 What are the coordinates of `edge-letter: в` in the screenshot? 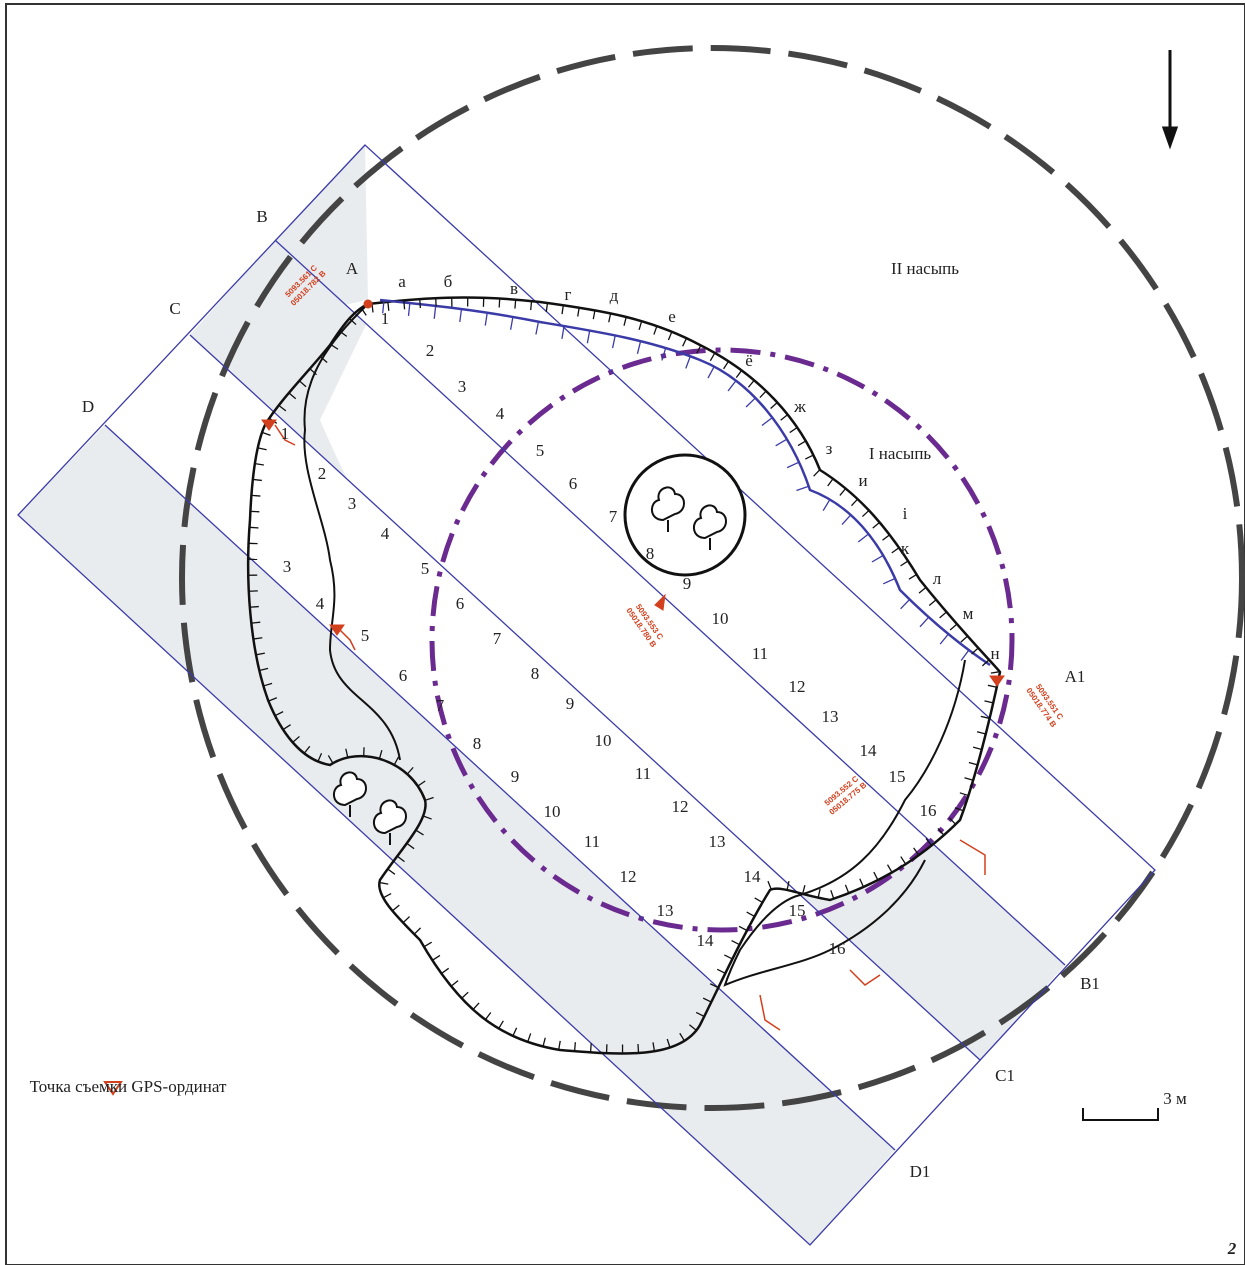 It's located at (514, 288).